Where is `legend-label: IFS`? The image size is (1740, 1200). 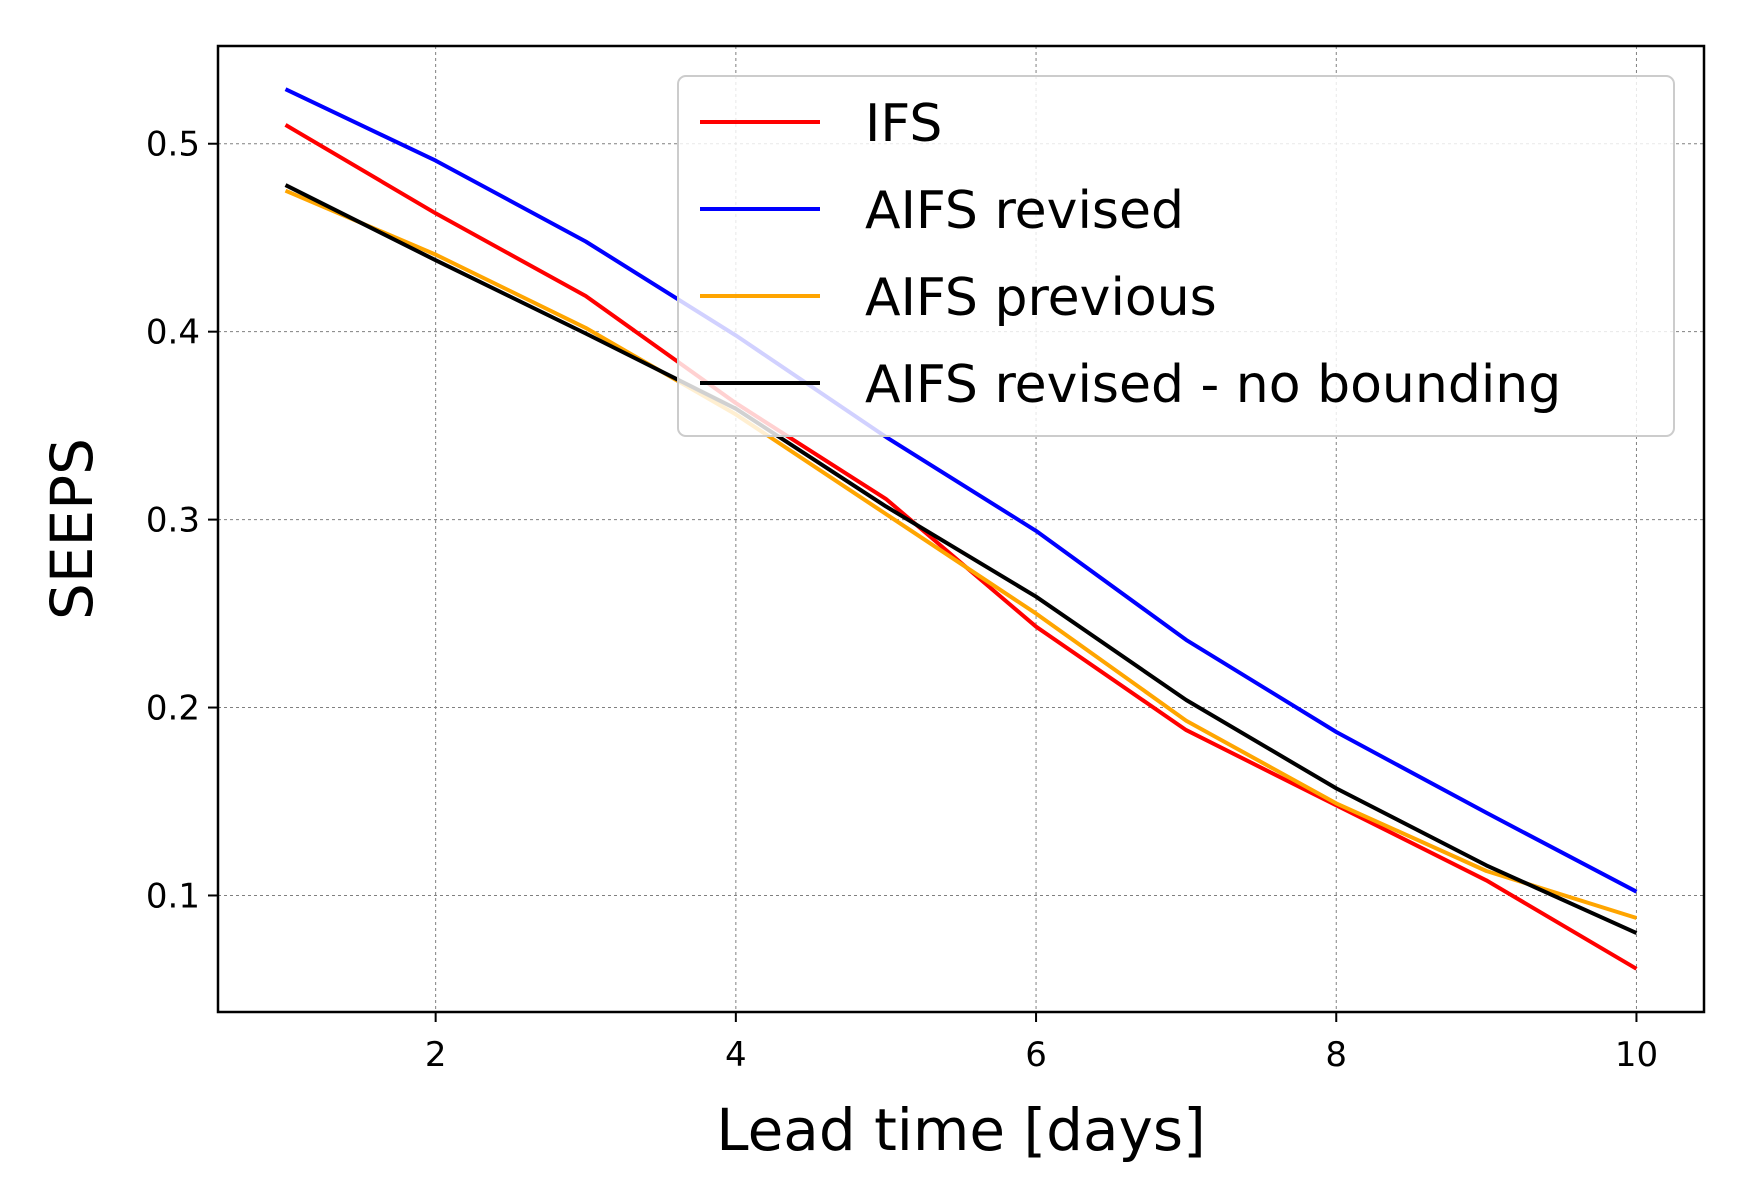 legend-label: IFS is located at coordinates (903, 124).